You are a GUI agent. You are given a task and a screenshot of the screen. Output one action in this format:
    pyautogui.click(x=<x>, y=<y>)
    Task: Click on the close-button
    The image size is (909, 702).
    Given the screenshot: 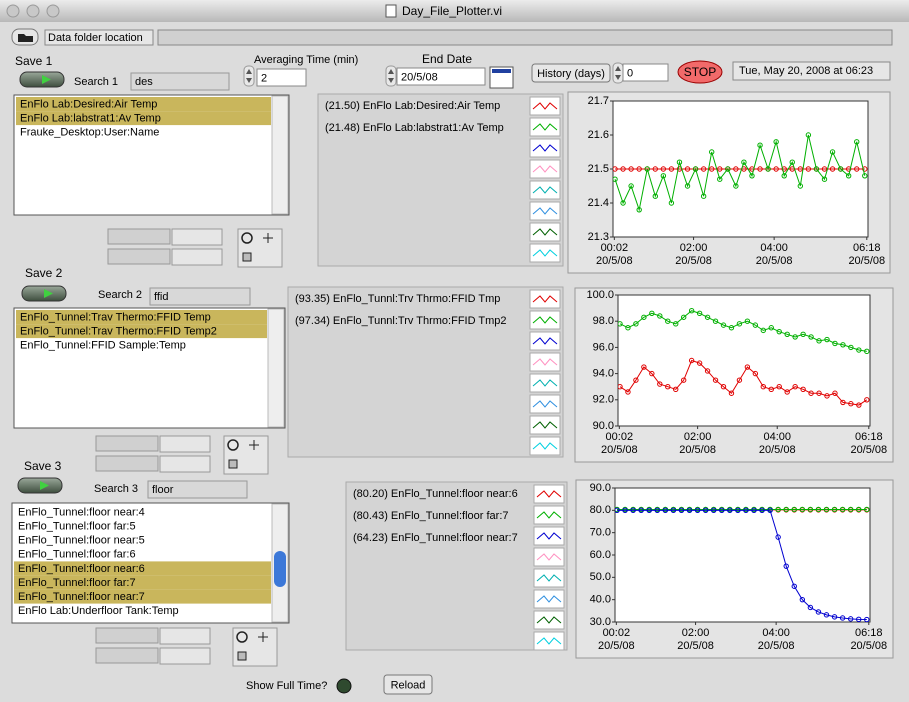 What is the action you would take?
    pyautogui.click(x=13, y=11)
    